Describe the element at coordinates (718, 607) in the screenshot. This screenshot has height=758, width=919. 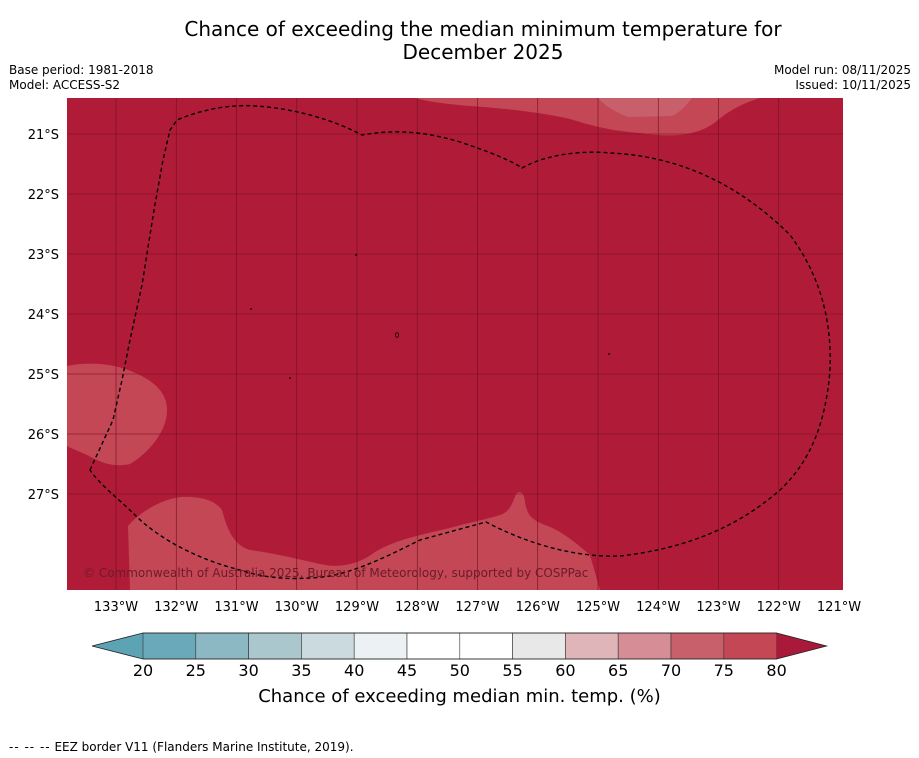
I see `longitude-label: 123°W` at that location.